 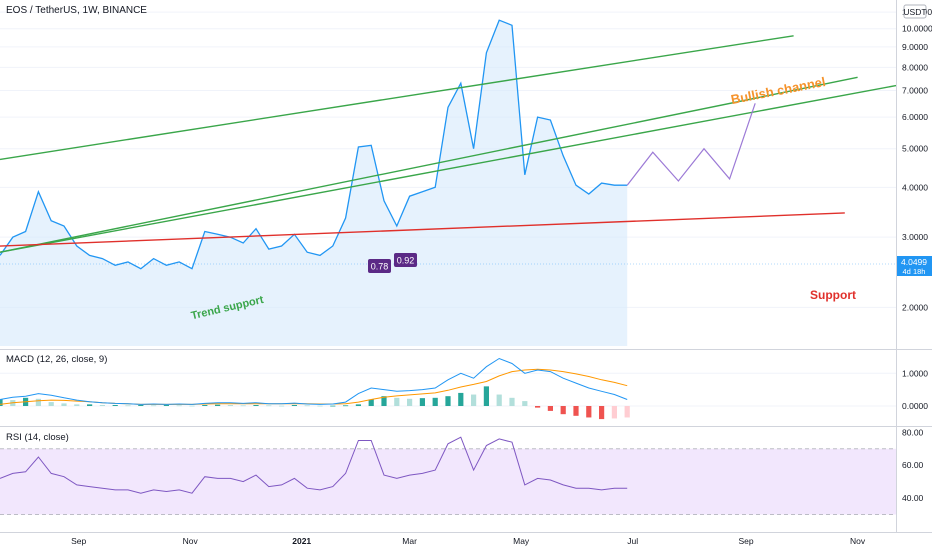 What do you see at coordinates (917, 29) in the screenshot?
I see `price-tick-label: 10.0000` at bounding box center [917, 29].